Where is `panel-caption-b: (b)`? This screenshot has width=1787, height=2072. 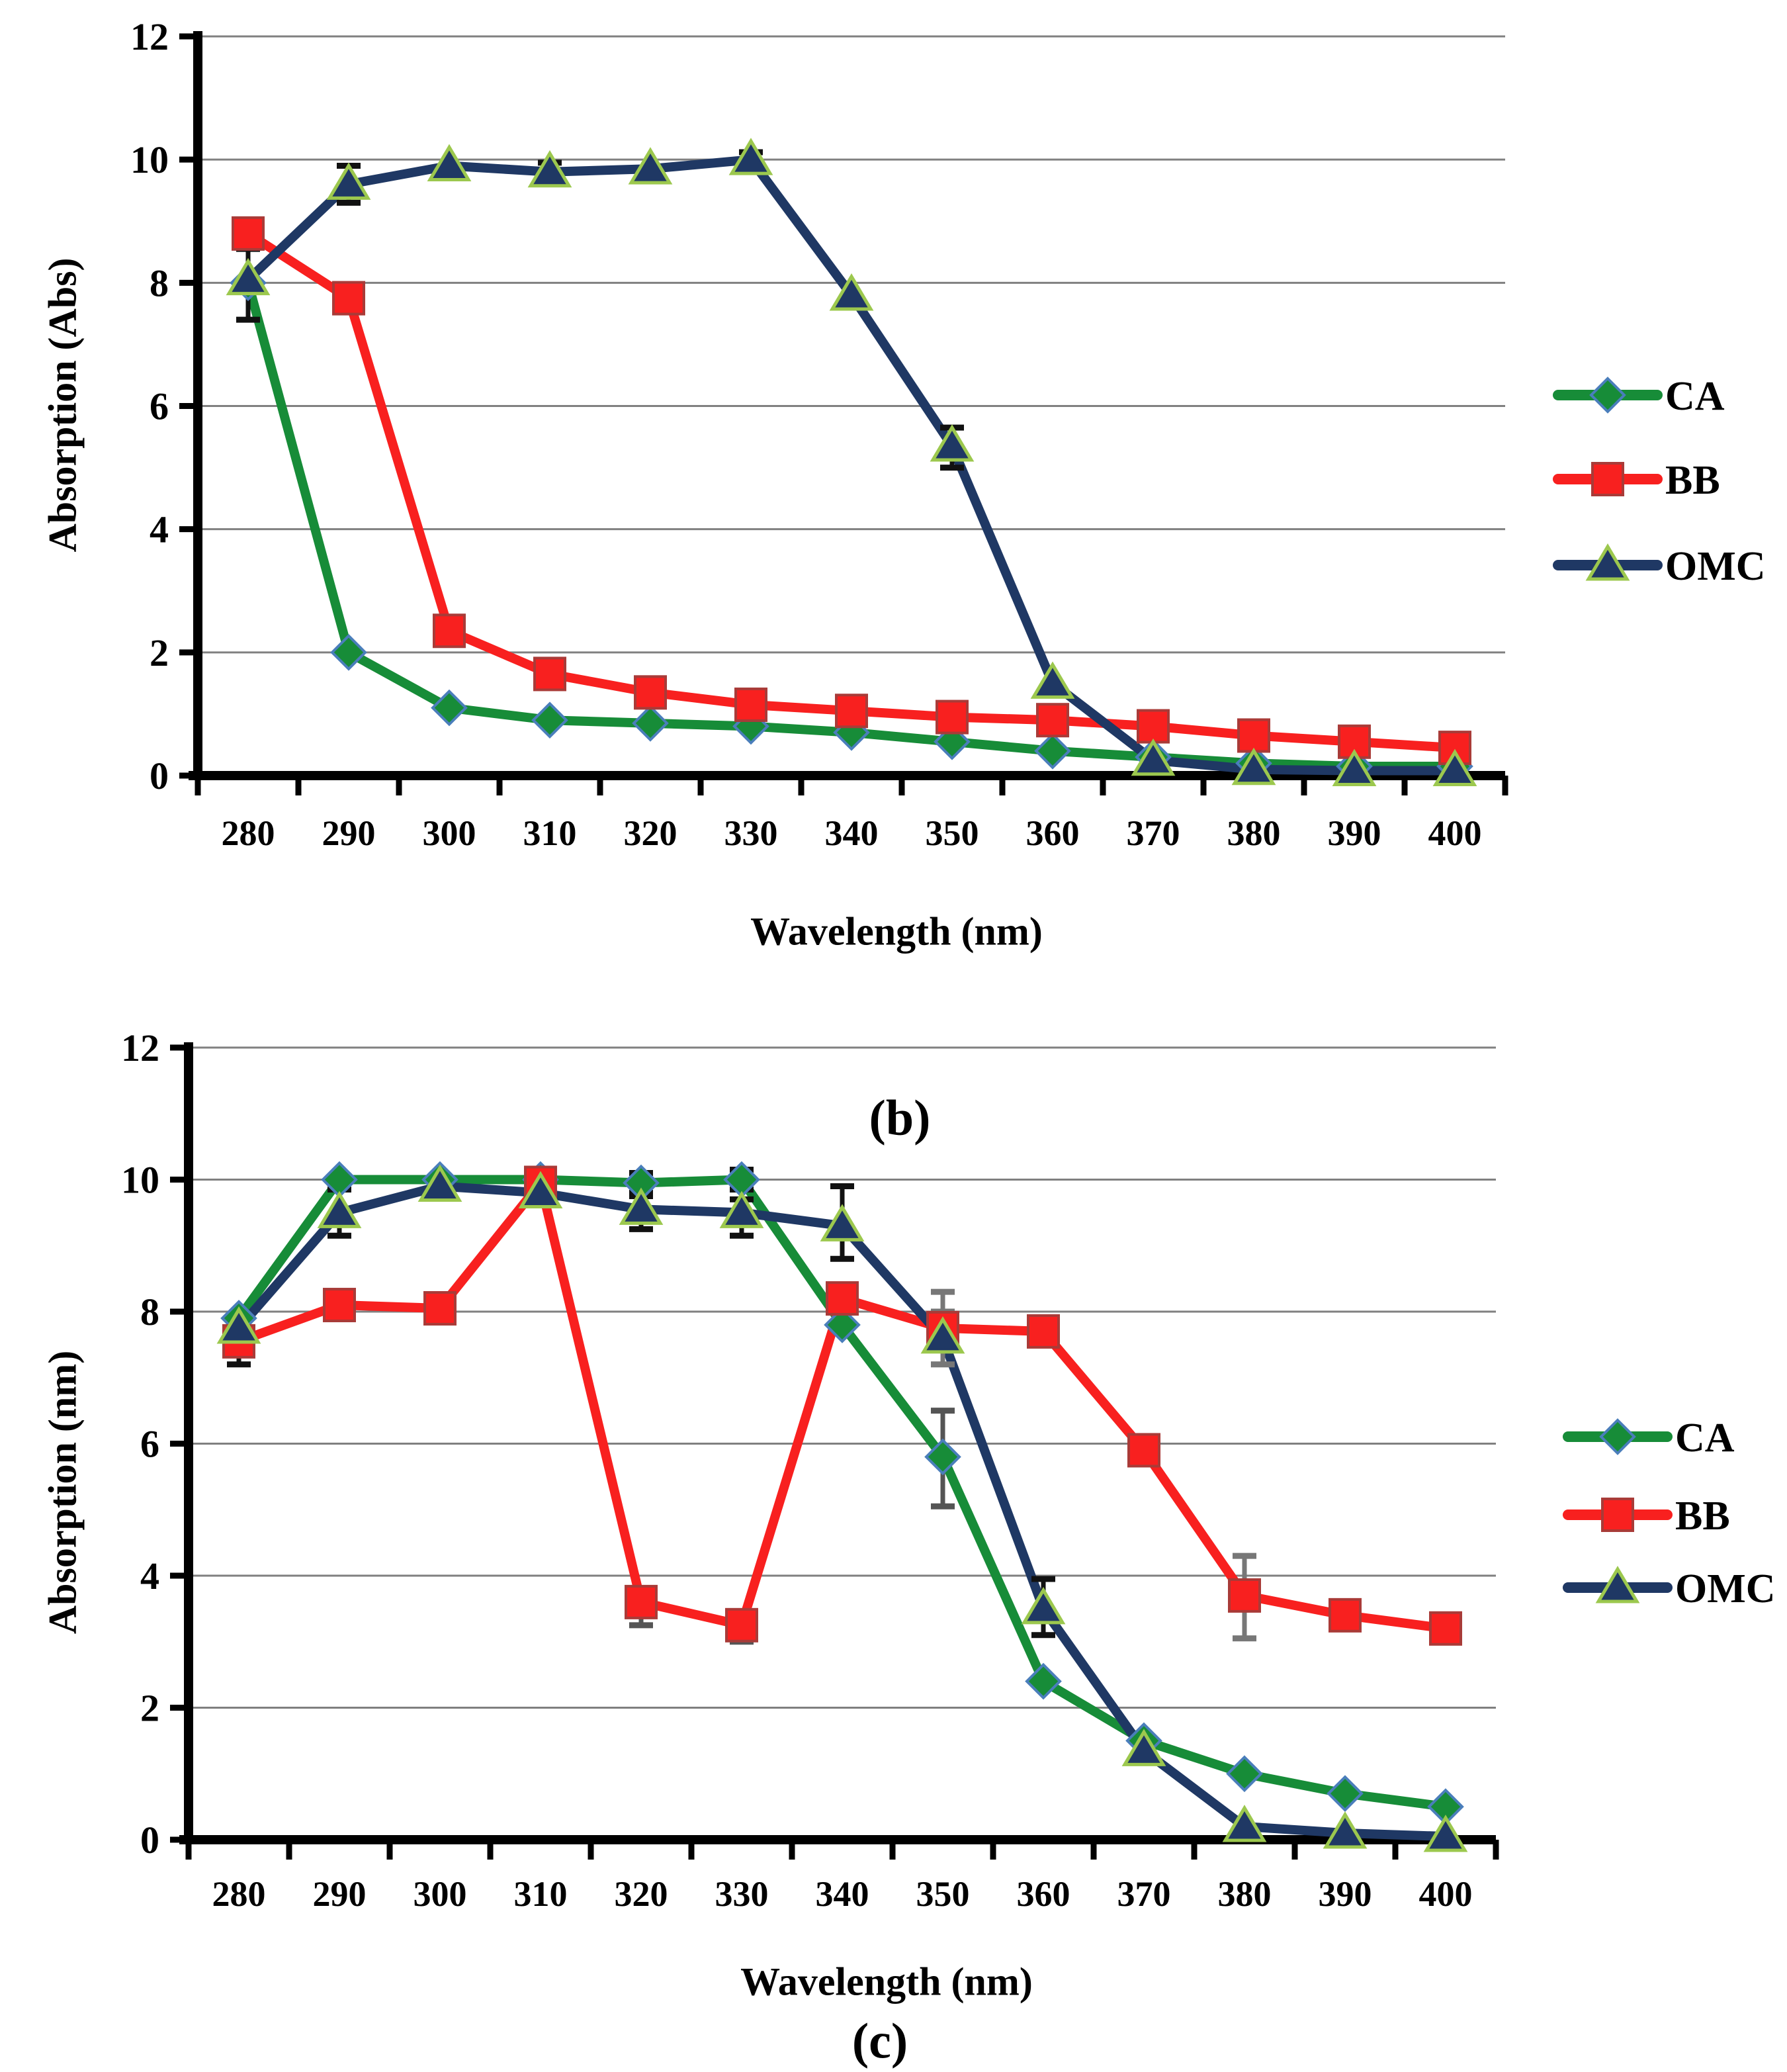 panel-caption-b: (b) is located at coordinates (900, 1118).